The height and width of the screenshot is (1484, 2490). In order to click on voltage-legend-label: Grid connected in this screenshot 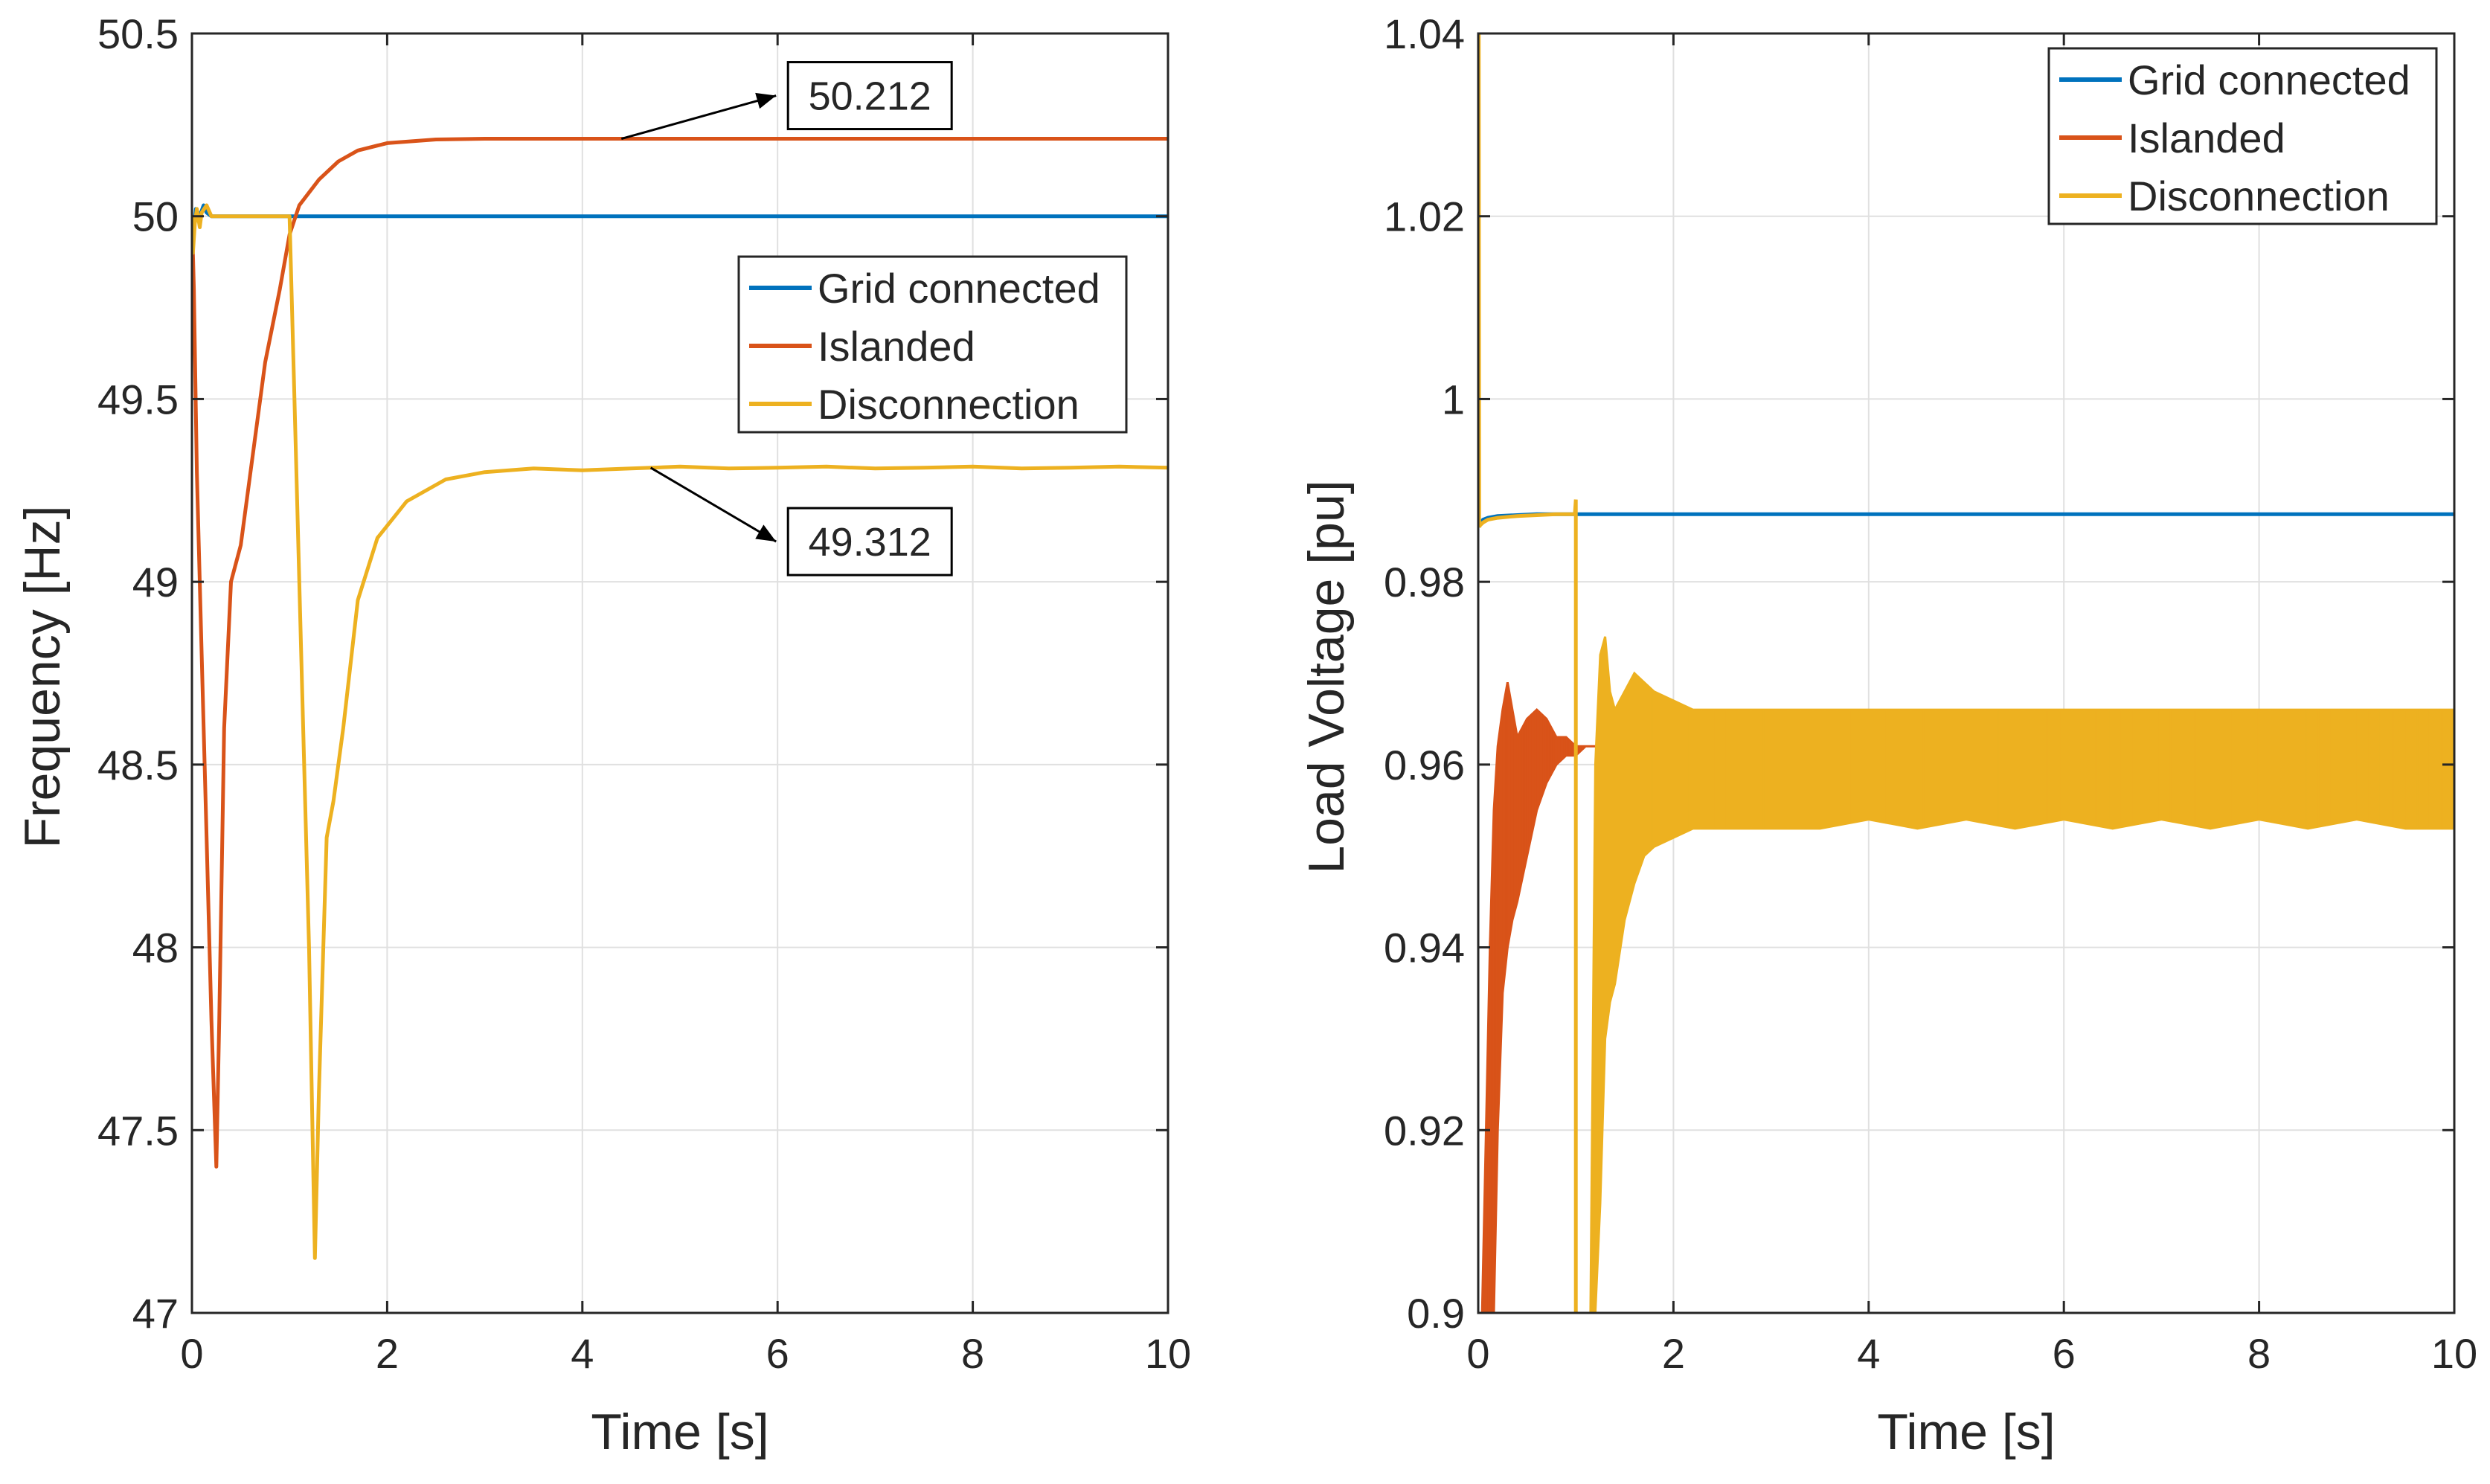, I will do `click(2269, 80)`.